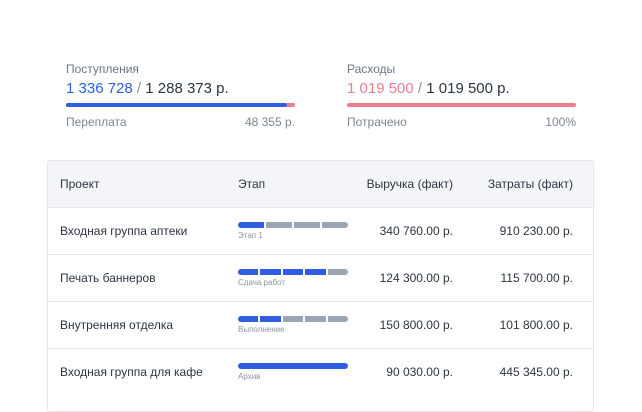 This screenshot has width=642, height=412. Describe the element at coordinates (536, 325) in the screenshot. I see `cell-costs: 101 800.00 р.` at that location.